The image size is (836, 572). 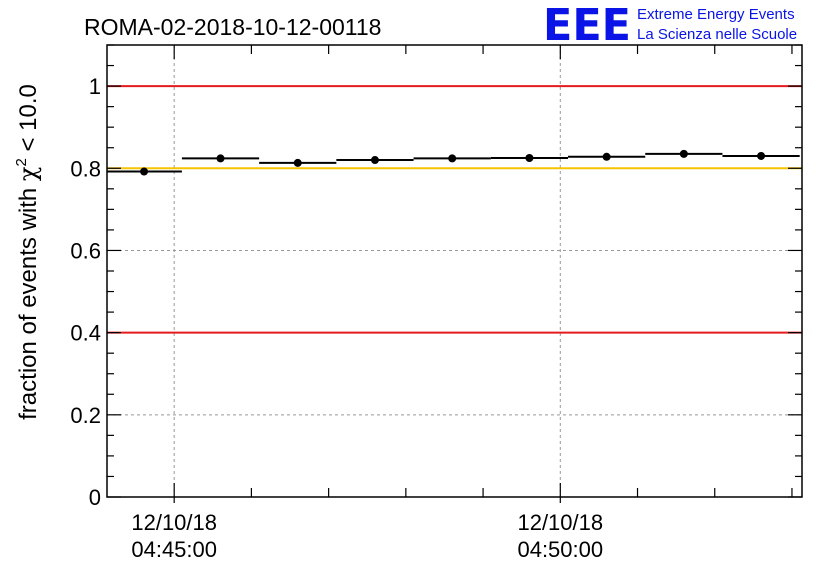 What do you see at coordinates (560, 549) in the screenshot?
I see `x-tick-time-1: 04:50:00` at bounding box center [560, 549].